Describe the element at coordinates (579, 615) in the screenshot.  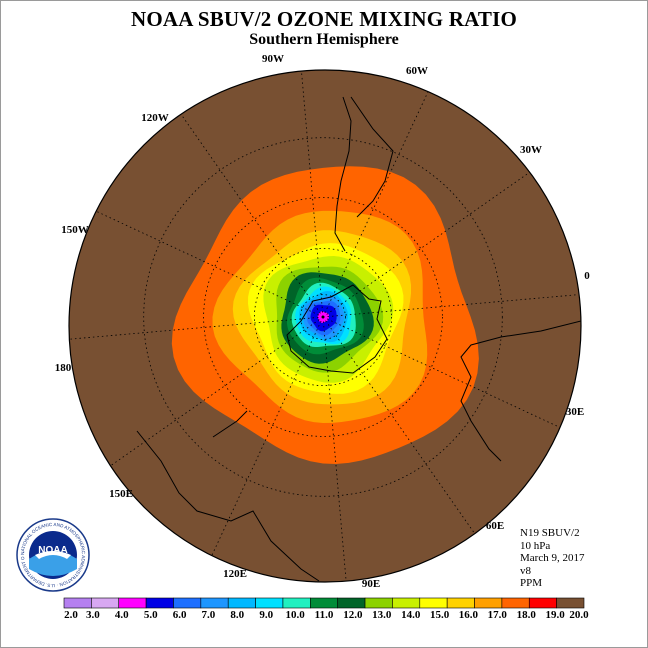
I see `colorbar-tick-label: 20.0` at that location.